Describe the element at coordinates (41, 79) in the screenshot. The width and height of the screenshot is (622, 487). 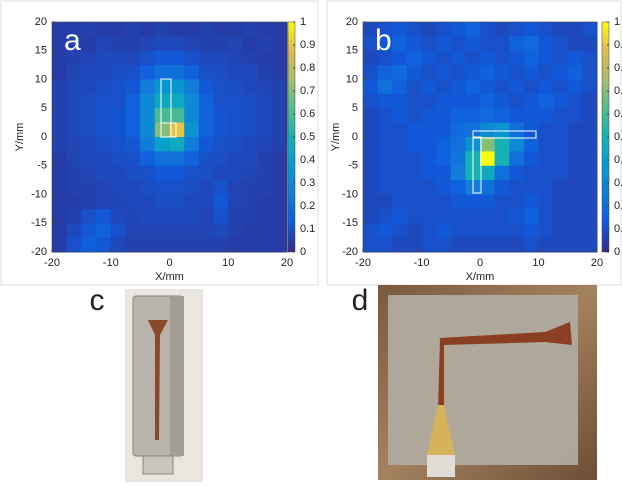
I see `y-tick-label: 10` at that location.